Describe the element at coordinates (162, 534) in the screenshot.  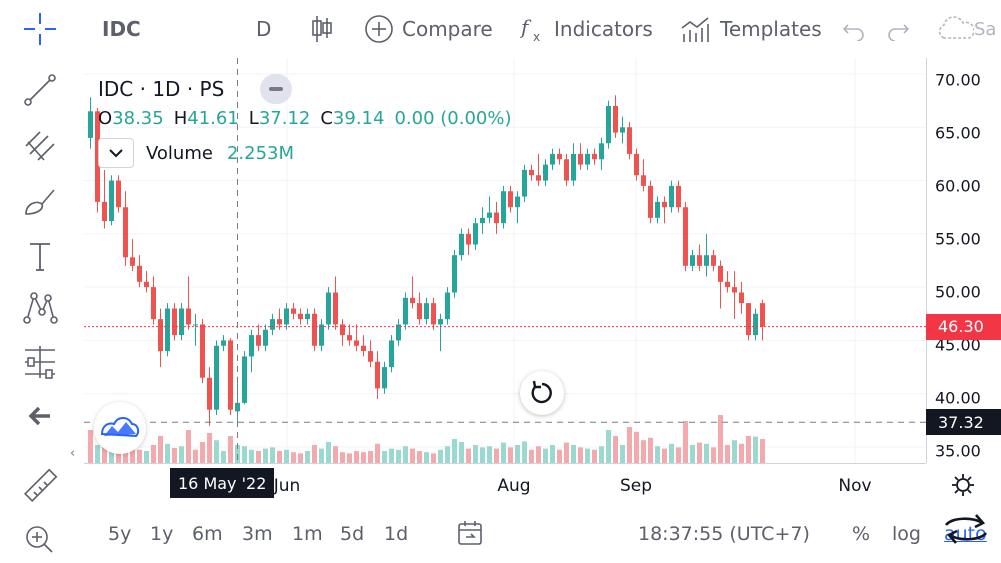
I see `range-1y-button: 1y` at that location.